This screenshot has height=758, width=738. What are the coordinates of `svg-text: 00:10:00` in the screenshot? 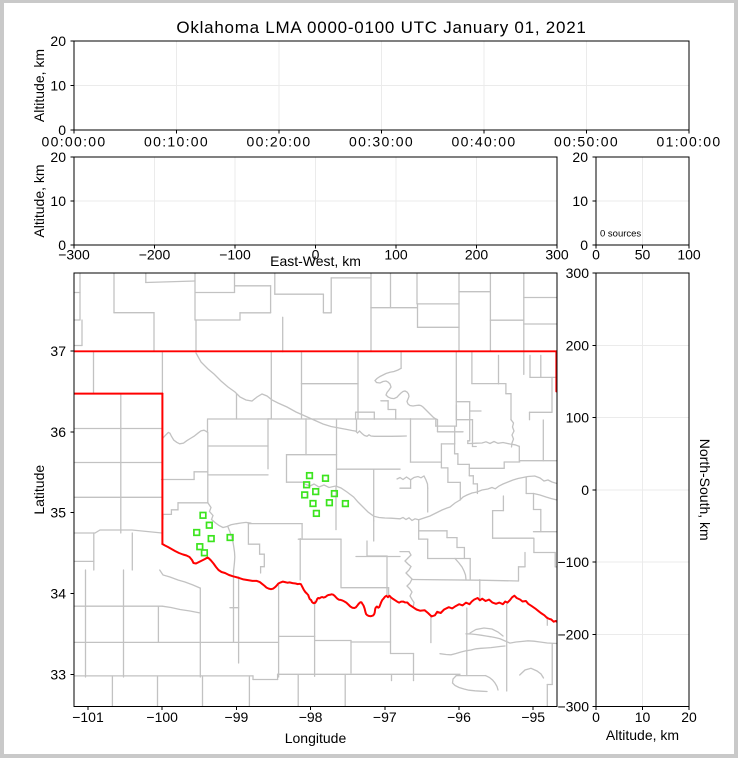 It's located at (176, 142).